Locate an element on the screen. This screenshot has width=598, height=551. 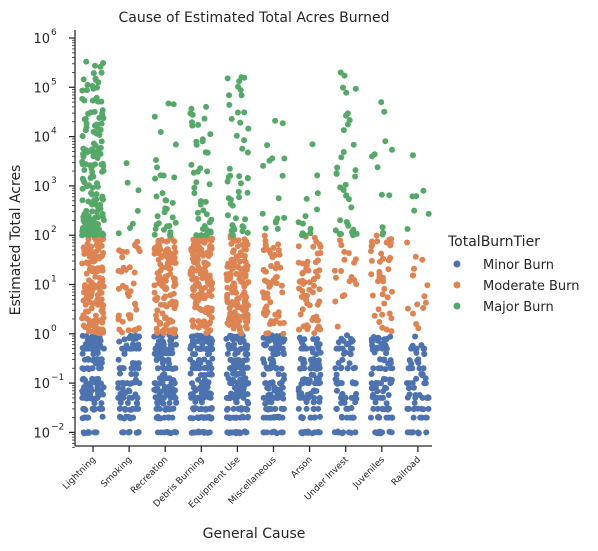
x-tick-label: Lightning is located at coordinates (79, 473).